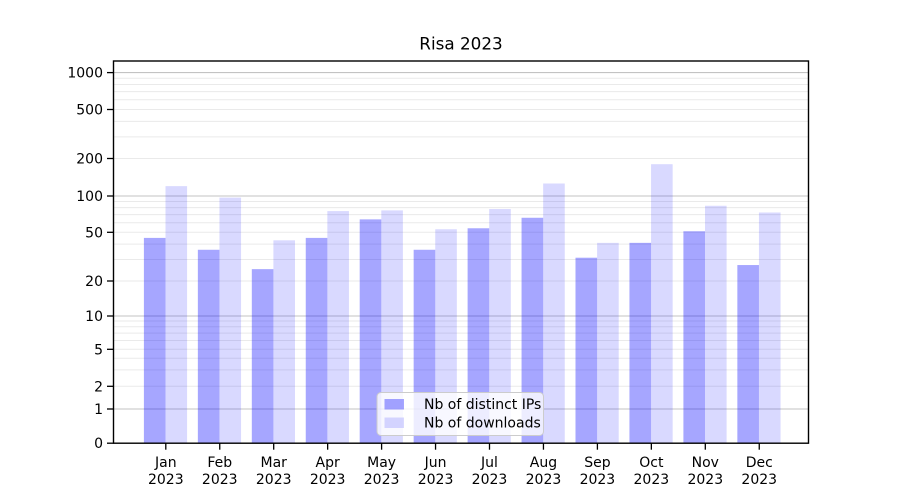 This screenshot has width=900, height=500. Describe the element at coordinates (94, 282) in the screenshot. I see `y-tick-label: 20` at that location.